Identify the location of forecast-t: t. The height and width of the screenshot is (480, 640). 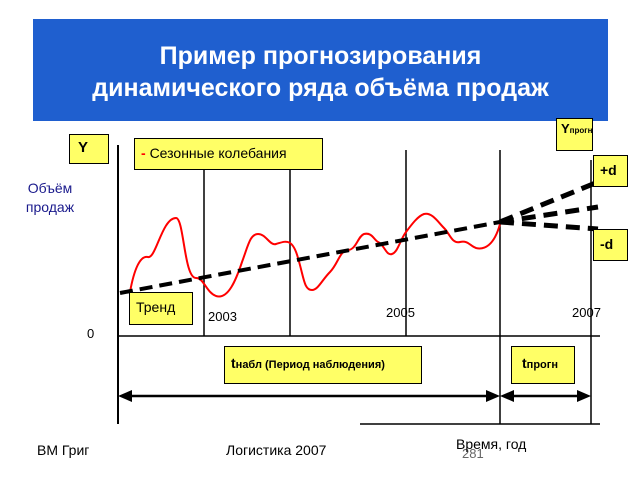
(524, 363).